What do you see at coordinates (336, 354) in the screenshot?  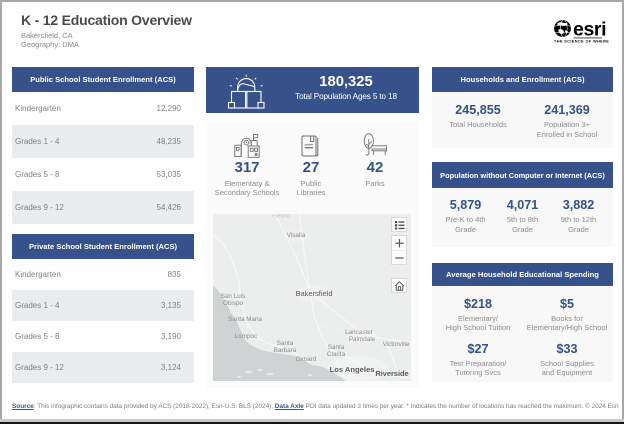 I see `svg-text: Clarita` at bounding box center [336, 354].